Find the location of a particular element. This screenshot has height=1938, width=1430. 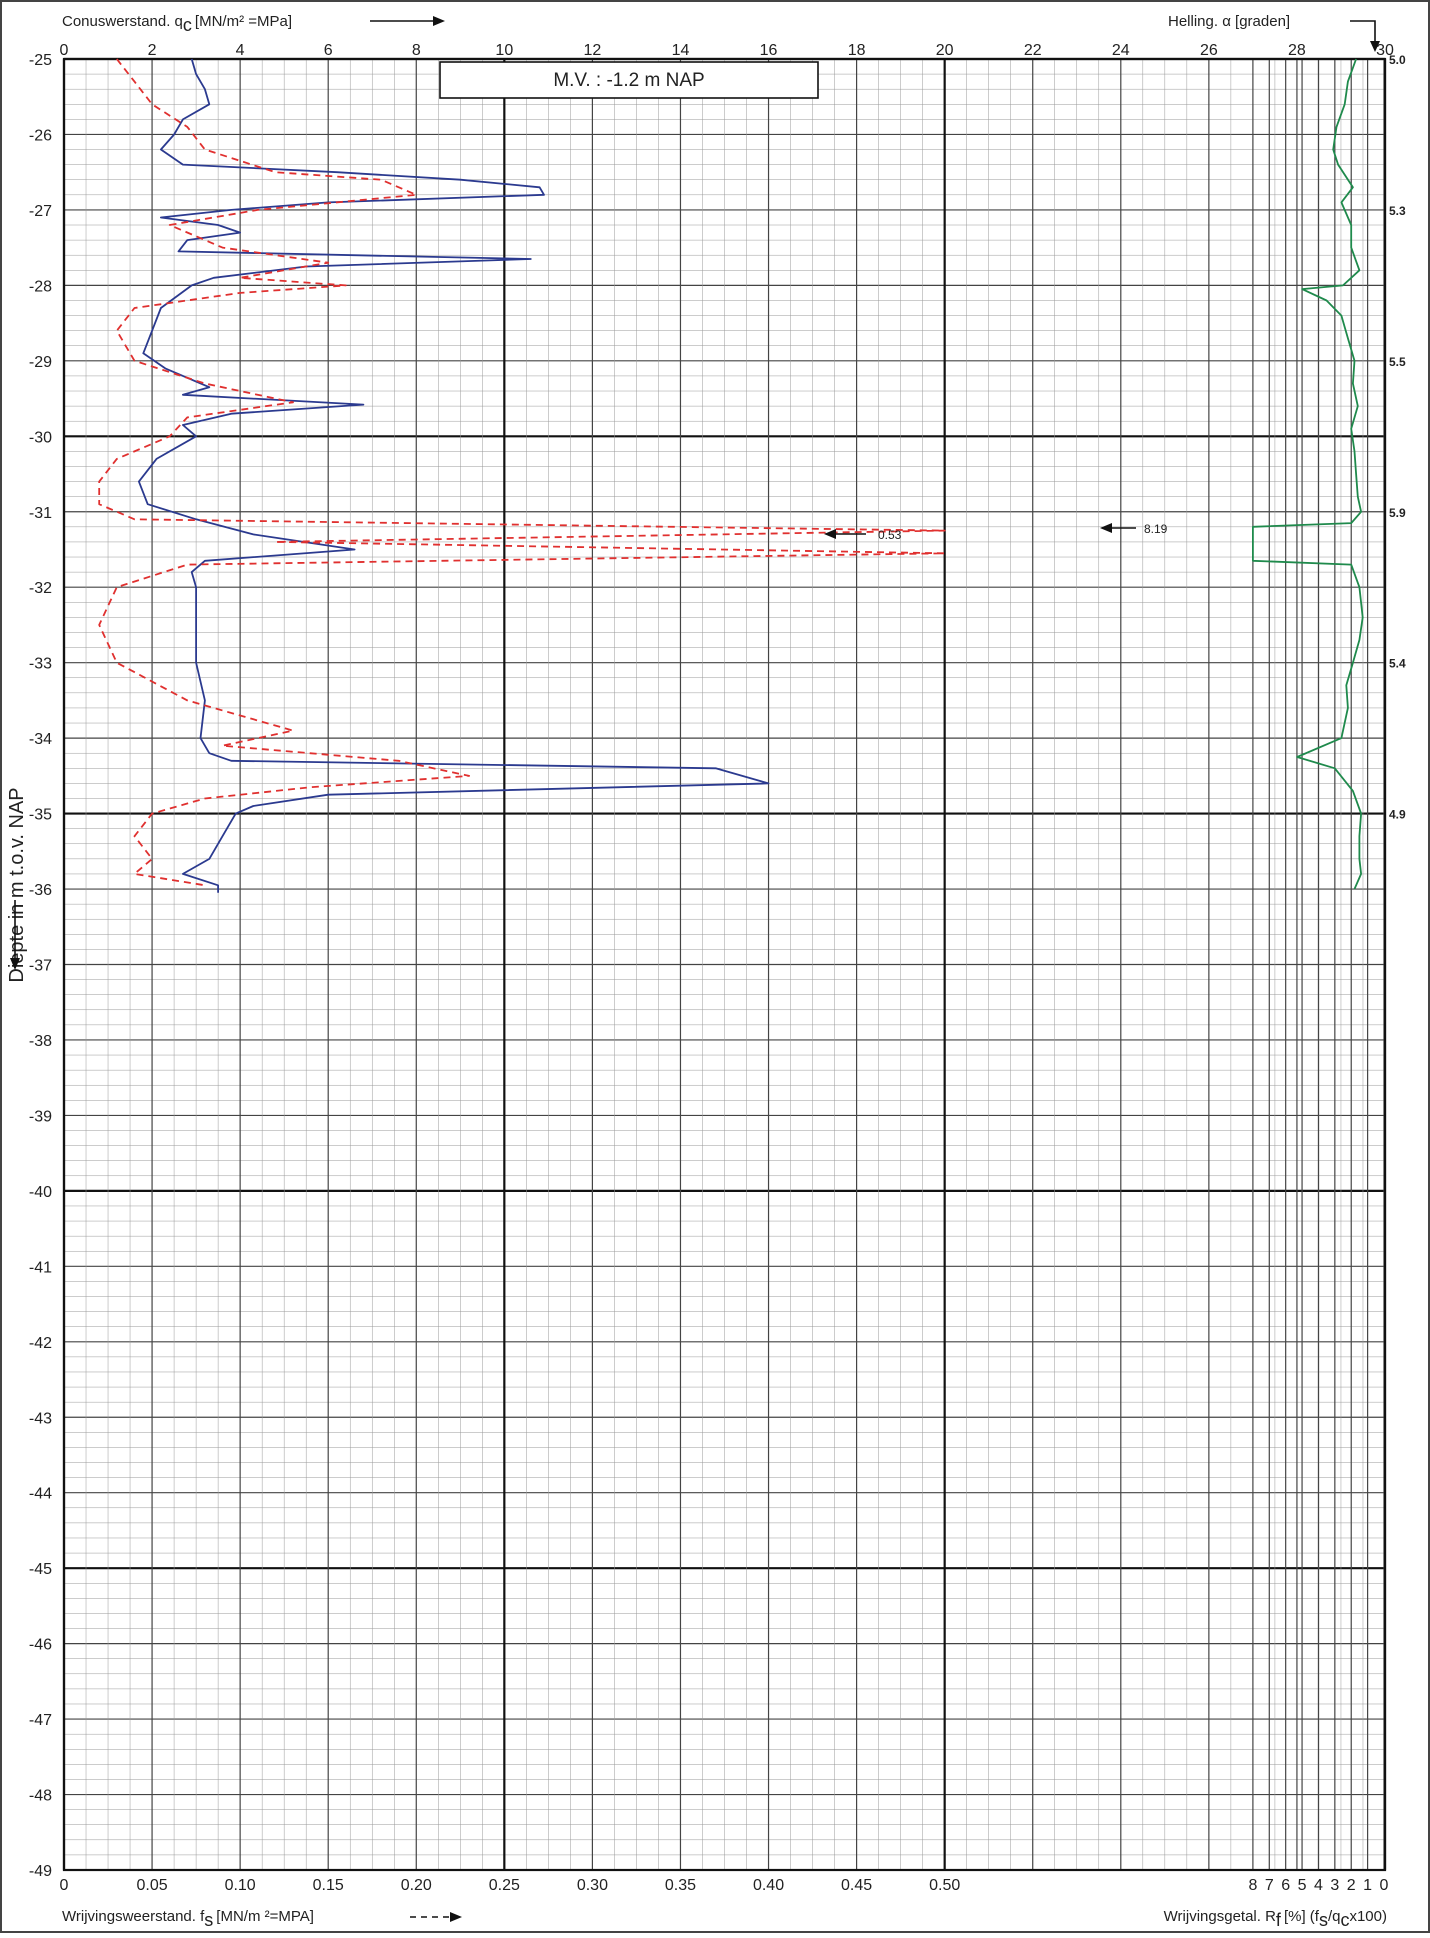

qc-tick-label: 6 is located at coordinates (328, 50).